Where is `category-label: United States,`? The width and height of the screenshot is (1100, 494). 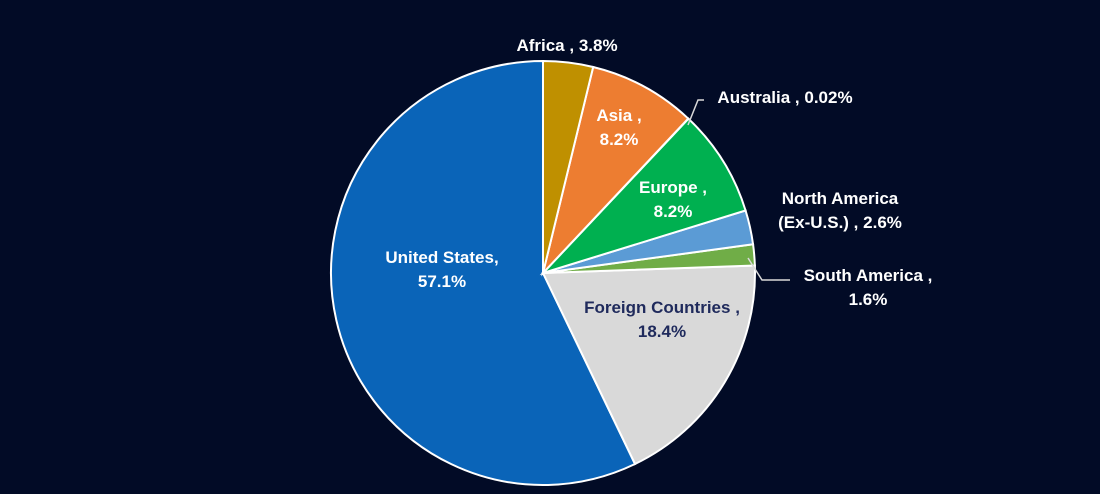
category-label: United States, is located at coordinates (442, 257).